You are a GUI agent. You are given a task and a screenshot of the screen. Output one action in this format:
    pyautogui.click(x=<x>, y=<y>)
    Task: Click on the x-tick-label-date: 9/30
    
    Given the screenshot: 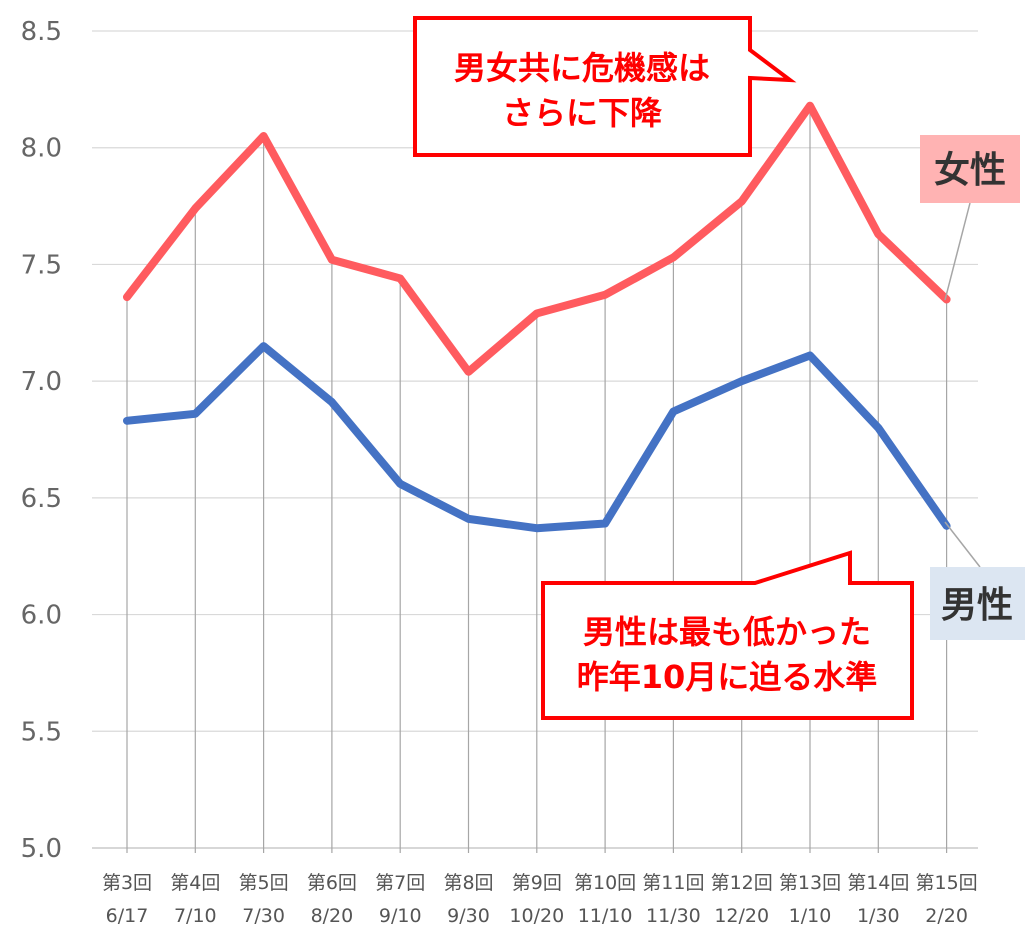 What is the action you would take?
    pyautogui.click(x=468, y=916)
    